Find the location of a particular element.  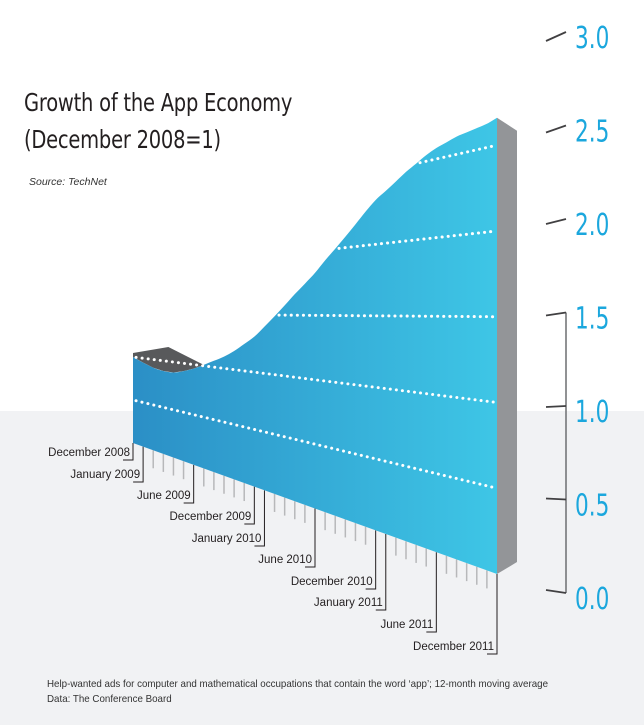

y-tick-label: 3.0 is located at coordinates (592, 39).